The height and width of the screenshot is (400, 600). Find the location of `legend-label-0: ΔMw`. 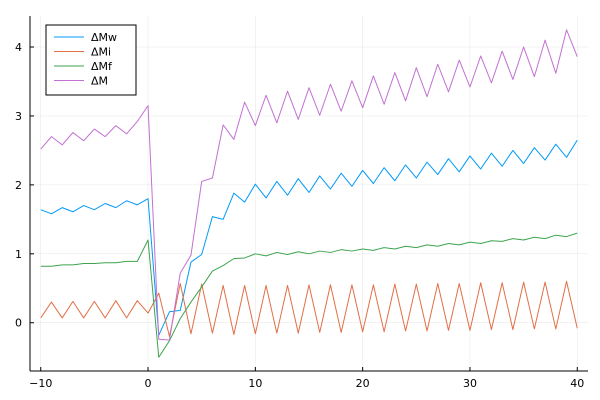

legend-label-0: ΔMw is located at coordinates (104, 37).